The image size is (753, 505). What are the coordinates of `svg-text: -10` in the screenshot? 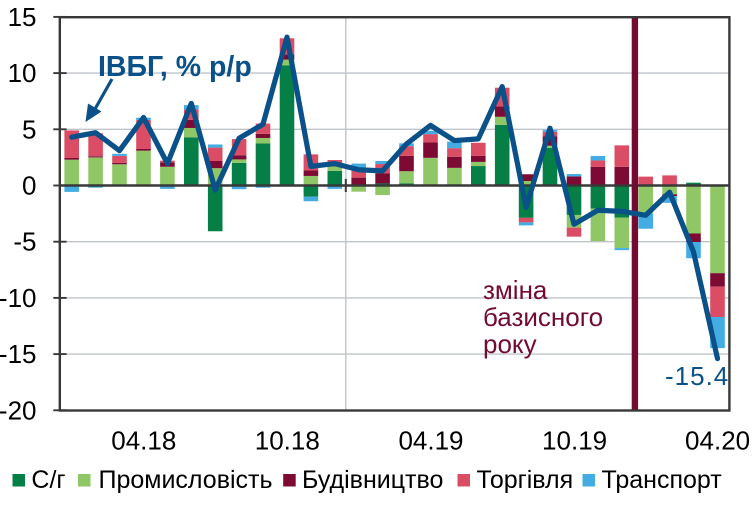 It's located at (18, 298).